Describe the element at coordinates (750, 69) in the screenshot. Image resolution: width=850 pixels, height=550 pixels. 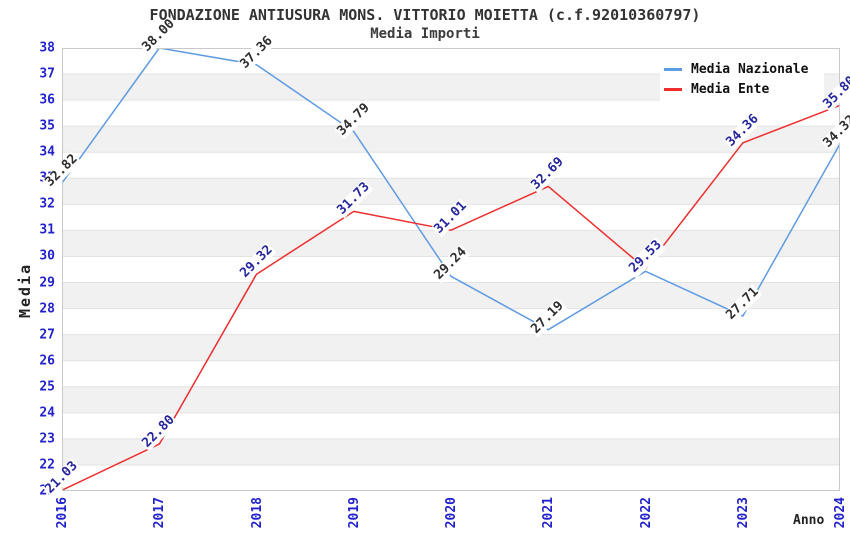
I see `legend-label: Media Nazionale` at that location.